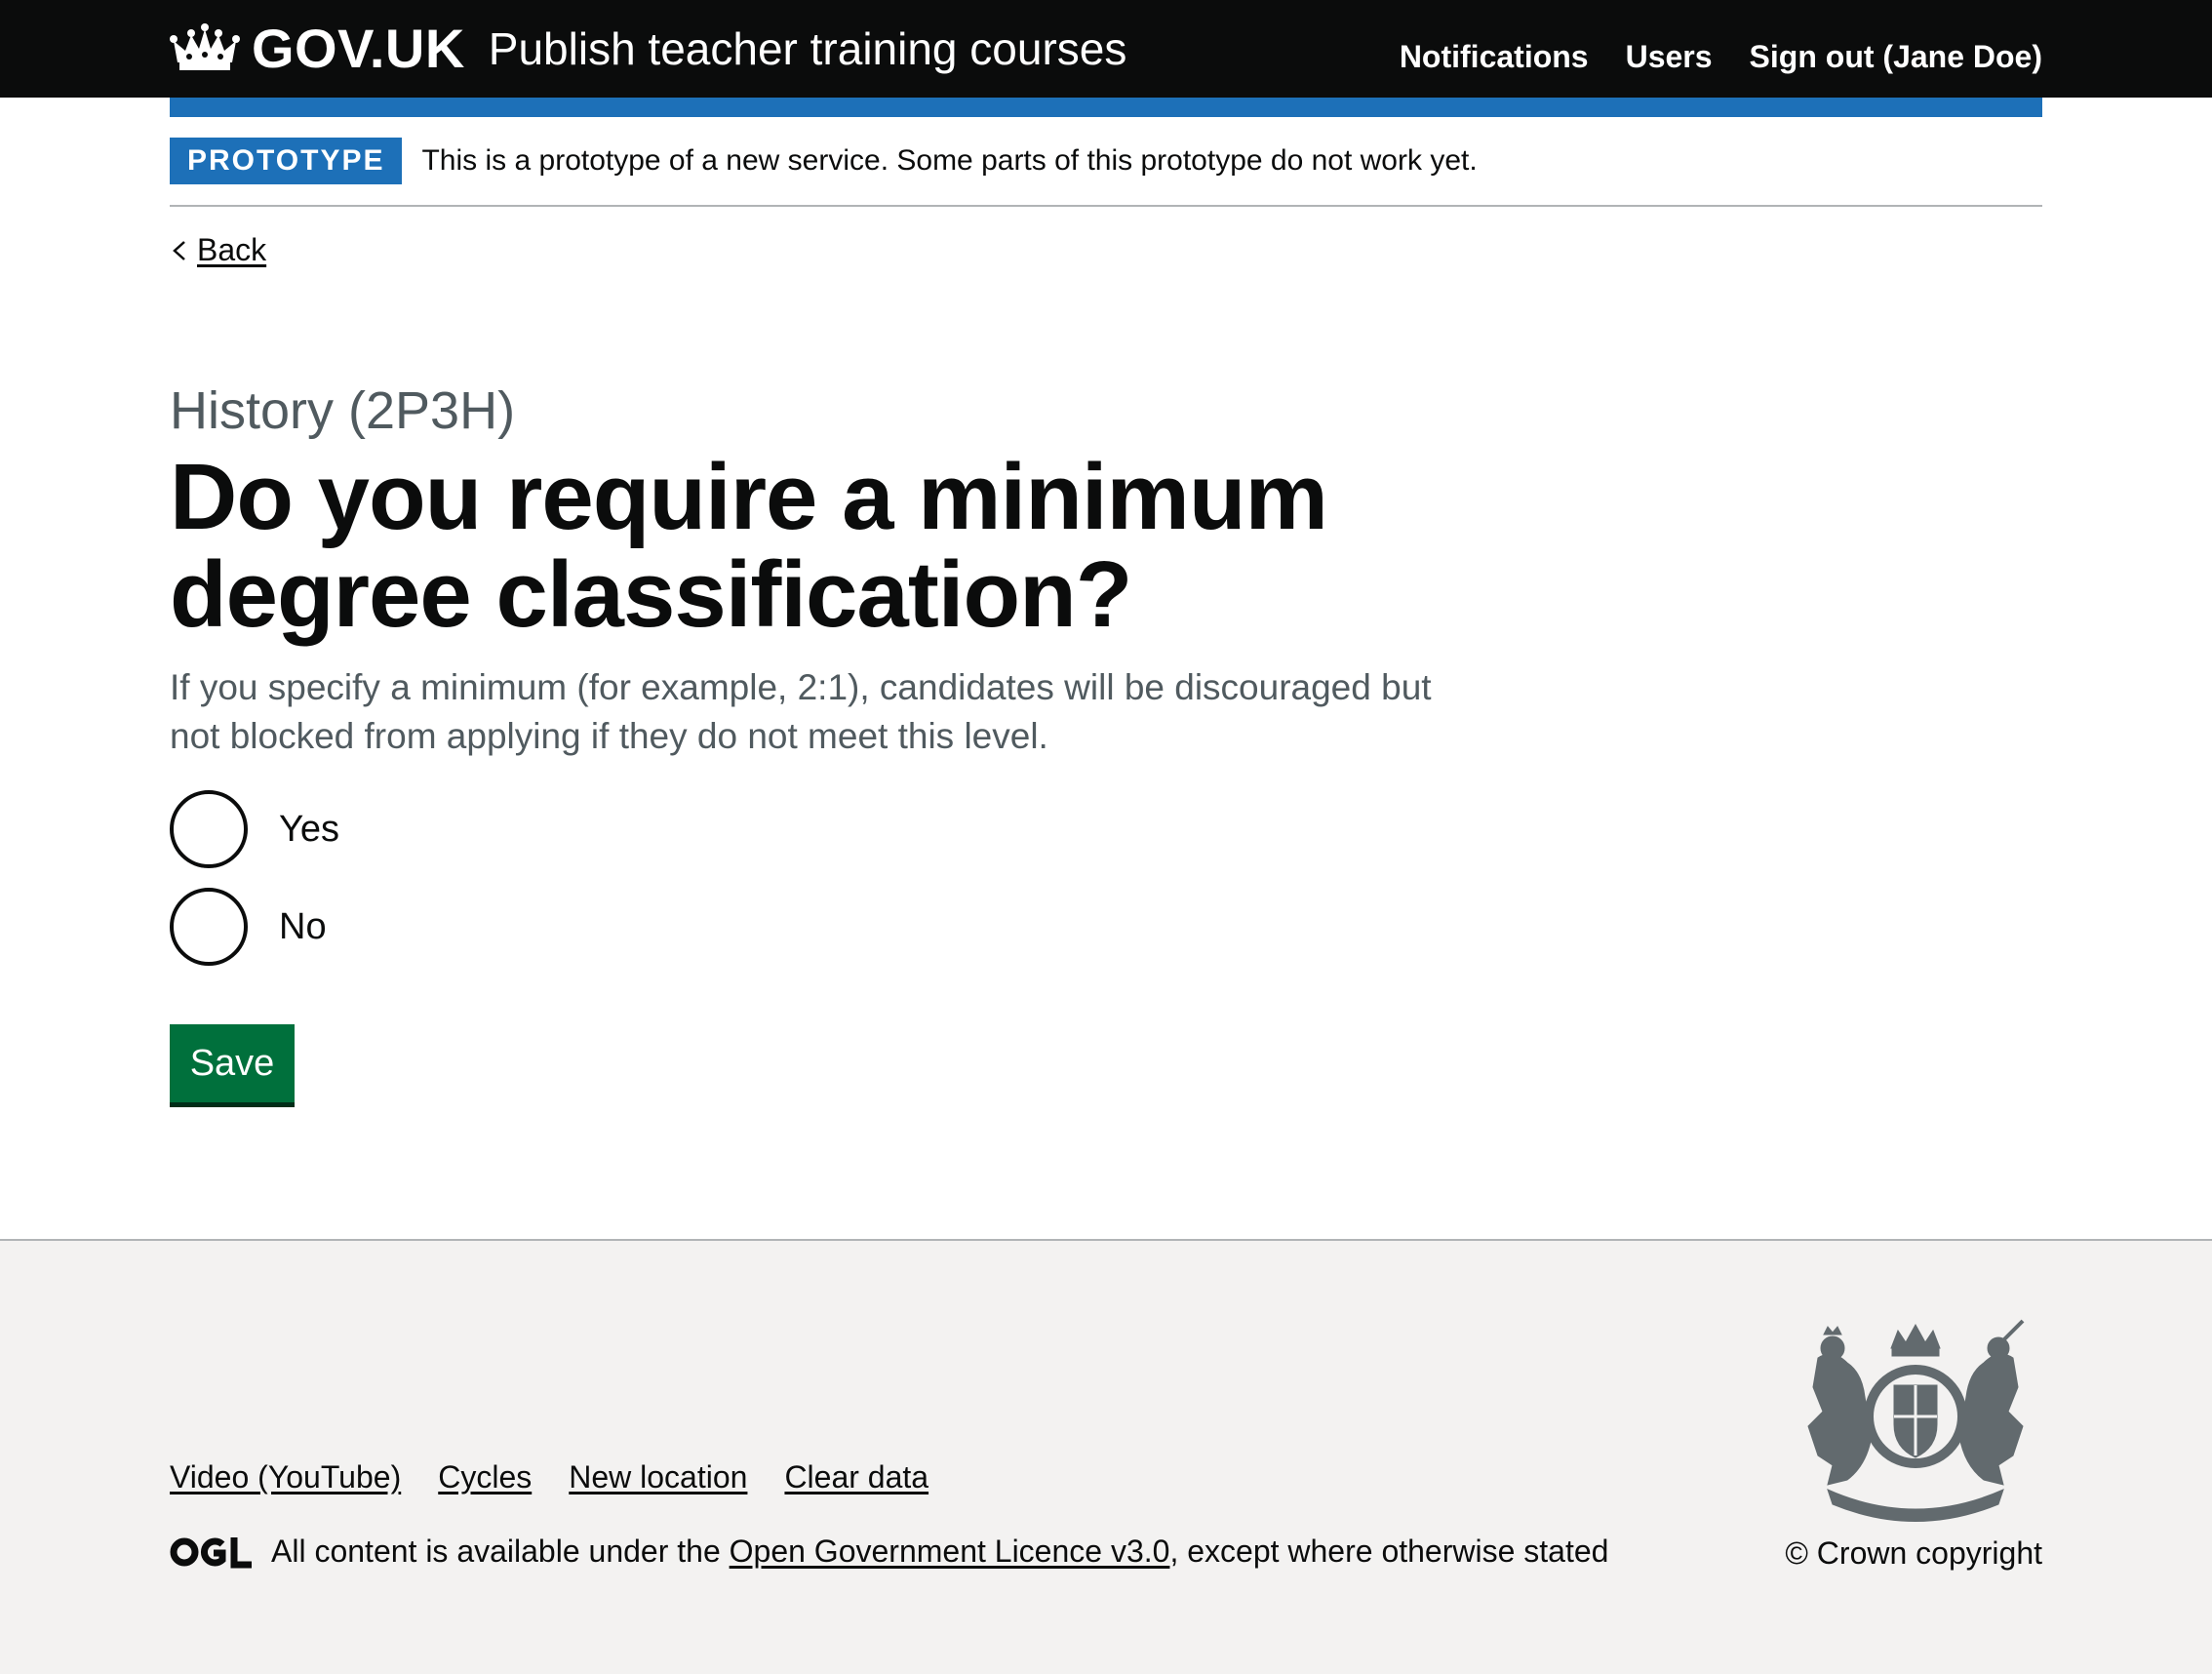 This screenshot has height=1674, width=2212. I want to click on licence-suffix: , except where otherwise stated, so click(1389, 1551).